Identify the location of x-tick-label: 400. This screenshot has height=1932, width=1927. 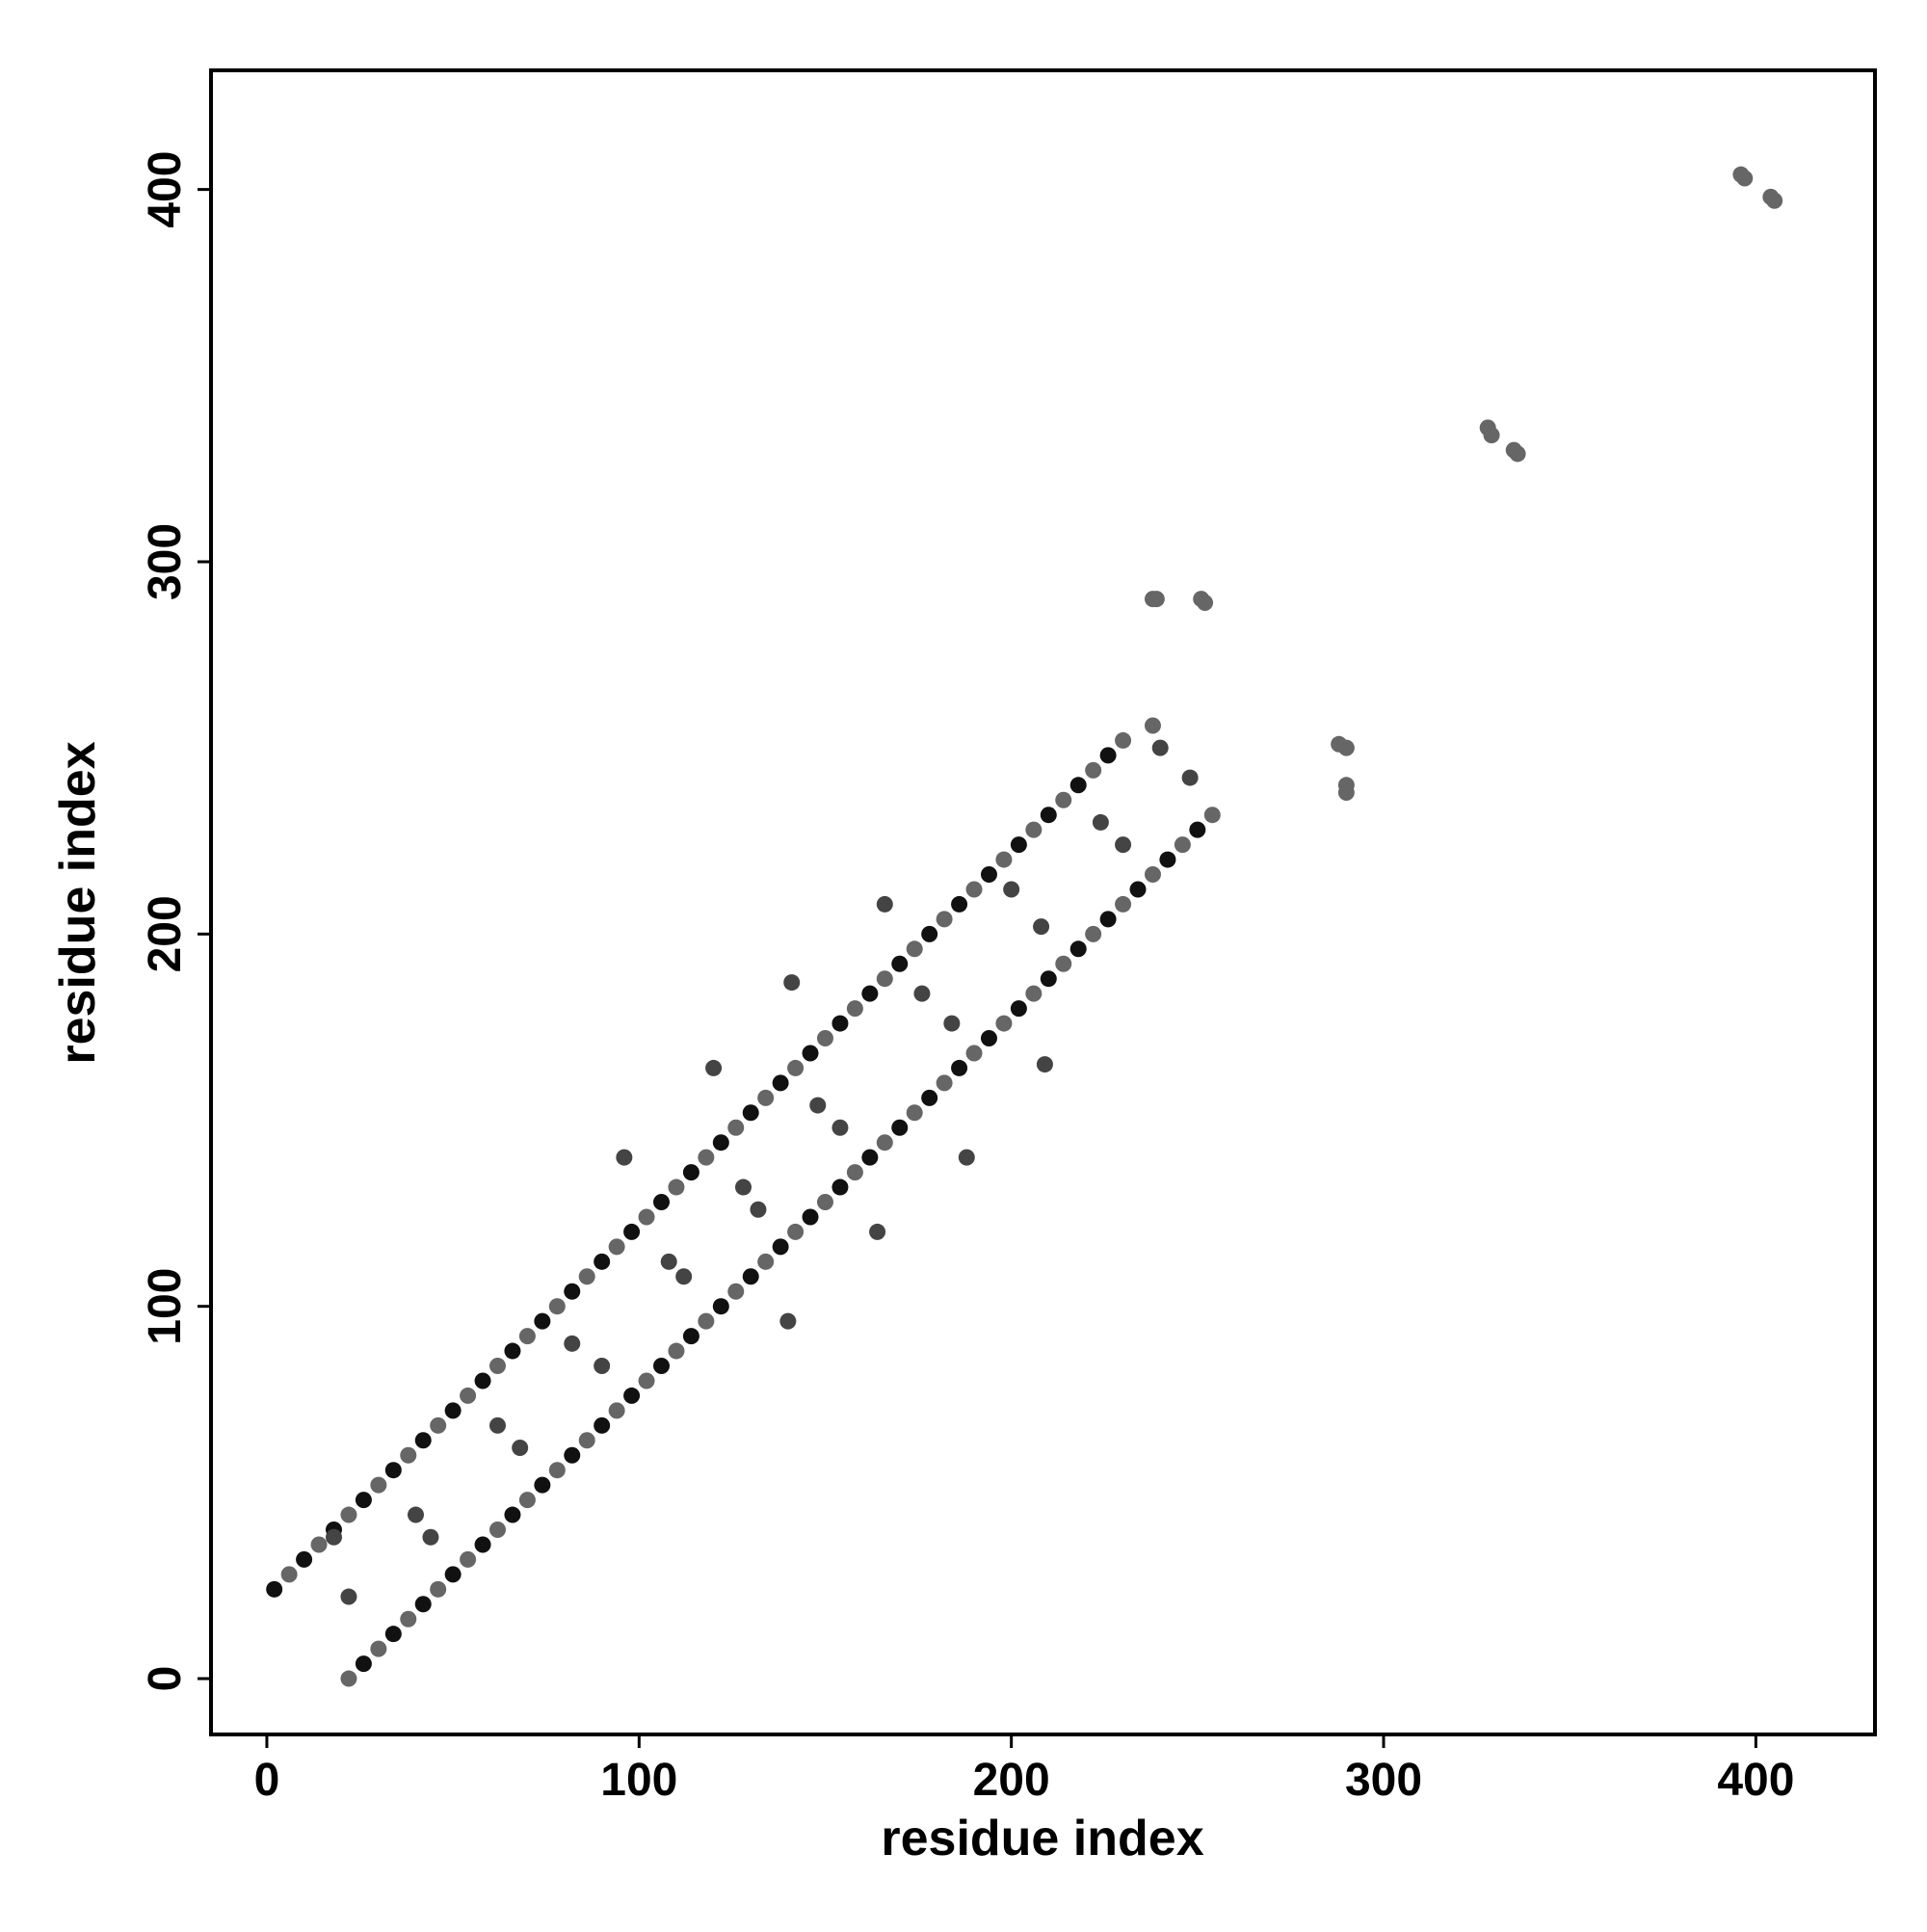
(1755, 1780).